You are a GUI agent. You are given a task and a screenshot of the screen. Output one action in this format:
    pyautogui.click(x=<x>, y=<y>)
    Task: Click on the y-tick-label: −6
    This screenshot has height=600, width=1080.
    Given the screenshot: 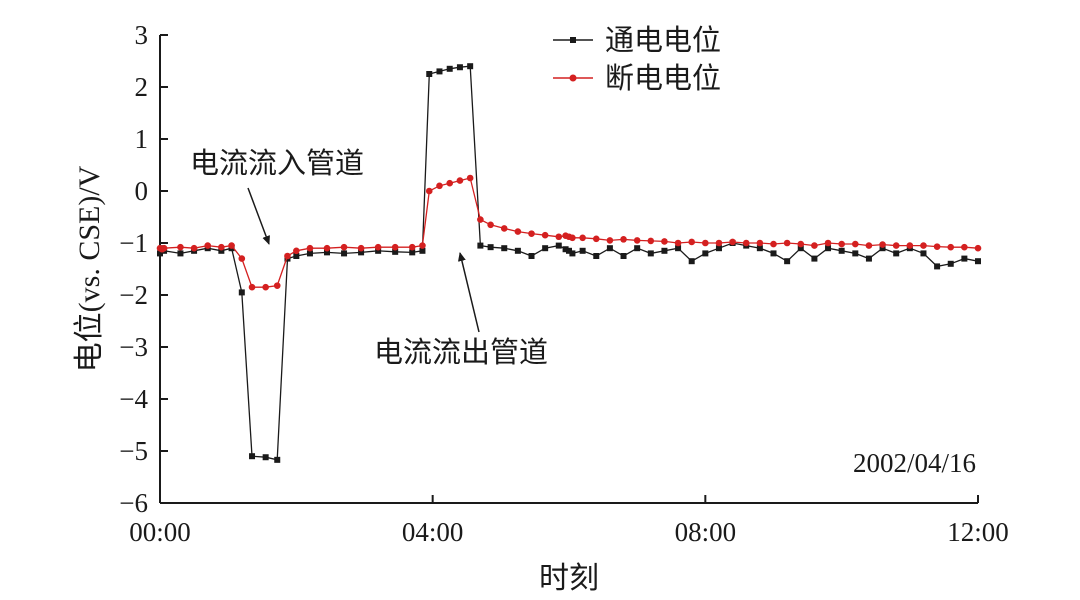 What is the action you would take?
    pyautogui.click(x=133, y=503)
    